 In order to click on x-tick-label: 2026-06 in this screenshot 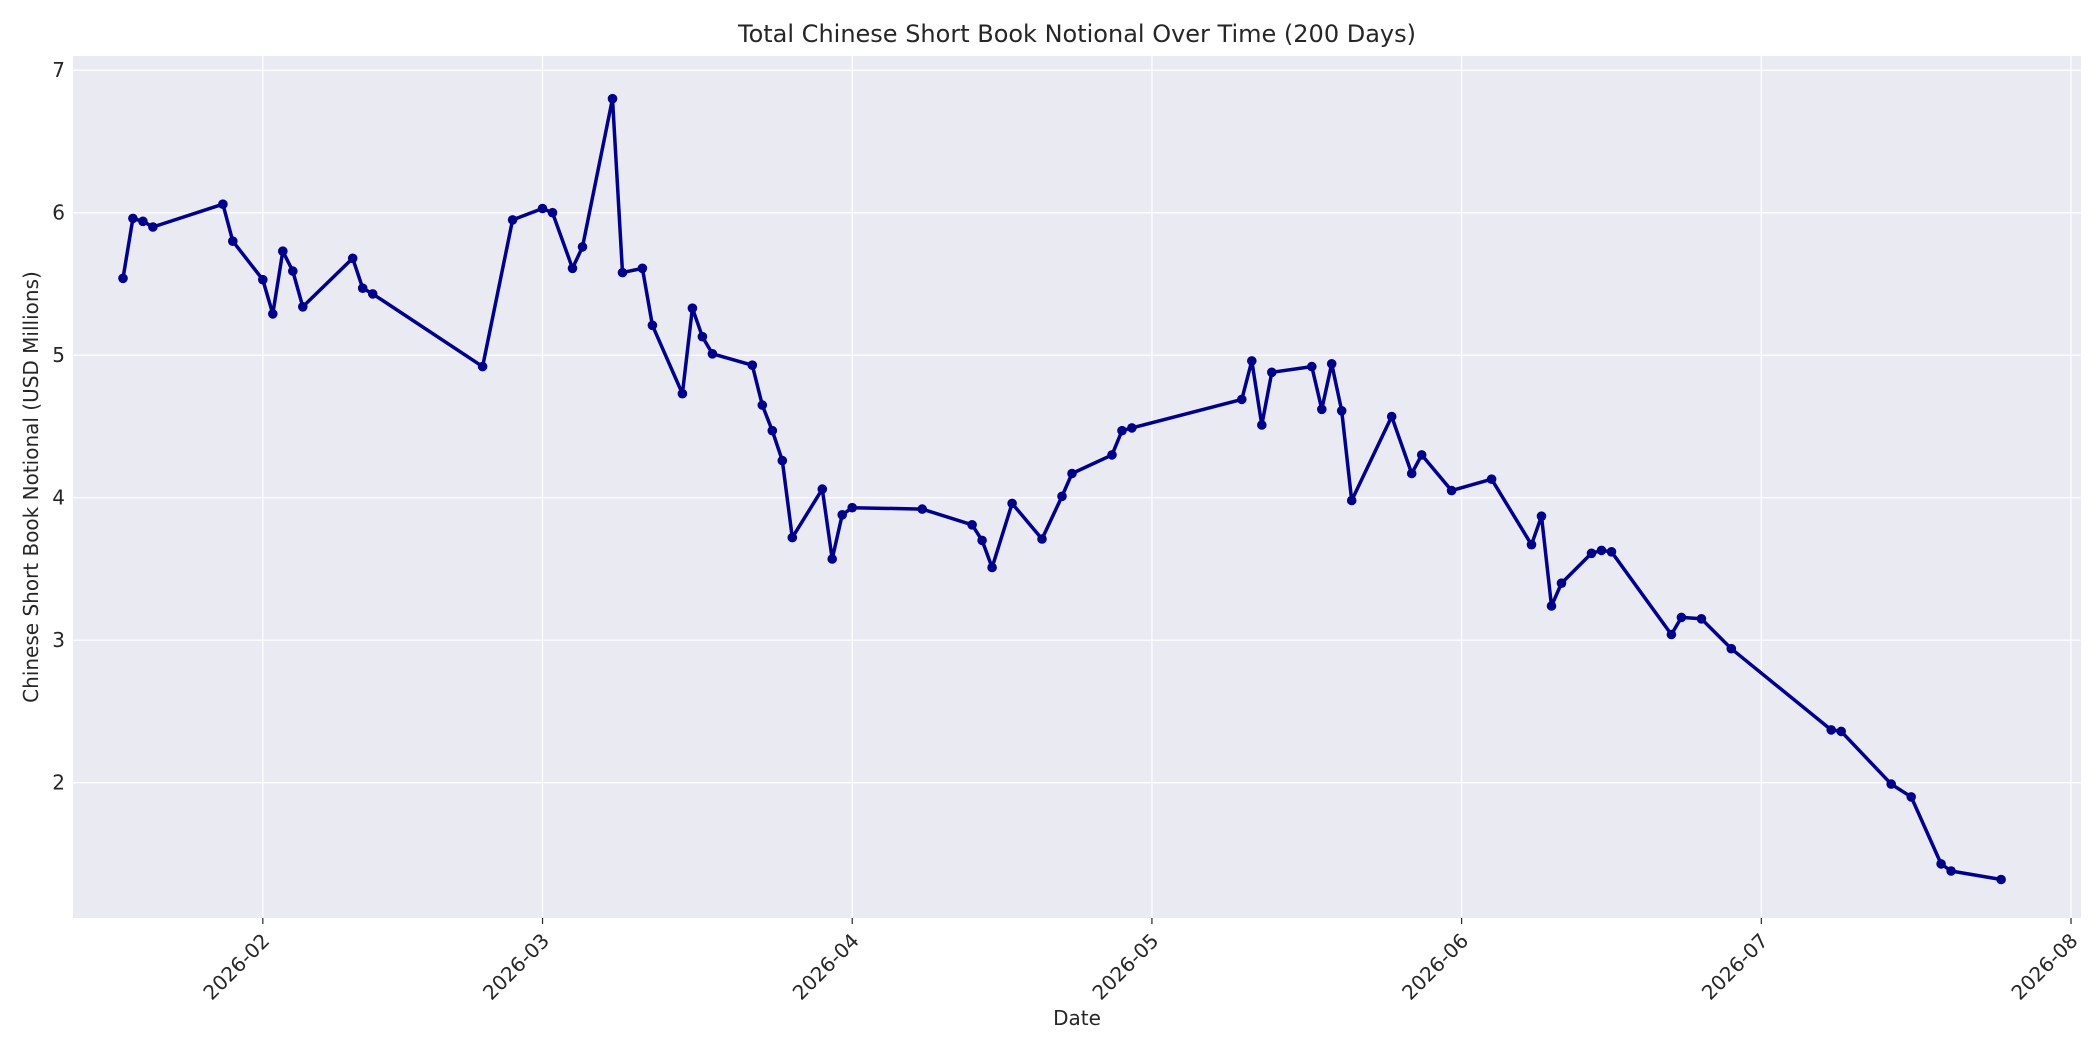, I will do `click(1435, 967)`.